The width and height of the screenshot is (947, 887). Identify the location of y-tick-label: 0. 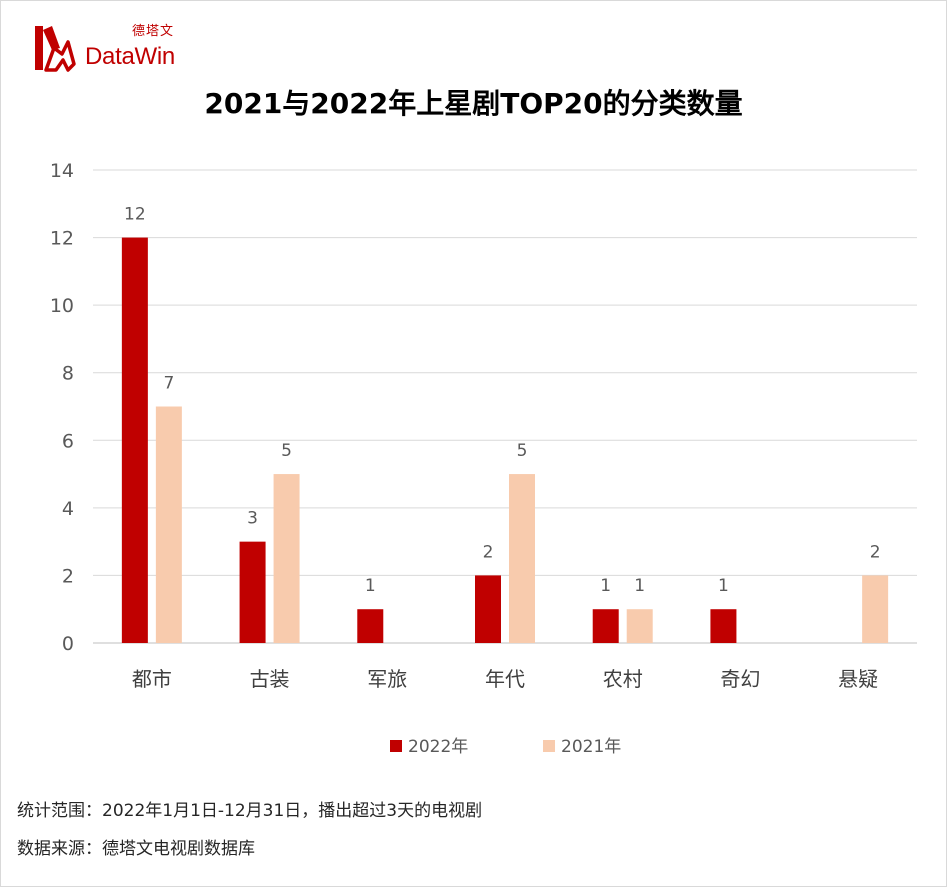
(68, 644).